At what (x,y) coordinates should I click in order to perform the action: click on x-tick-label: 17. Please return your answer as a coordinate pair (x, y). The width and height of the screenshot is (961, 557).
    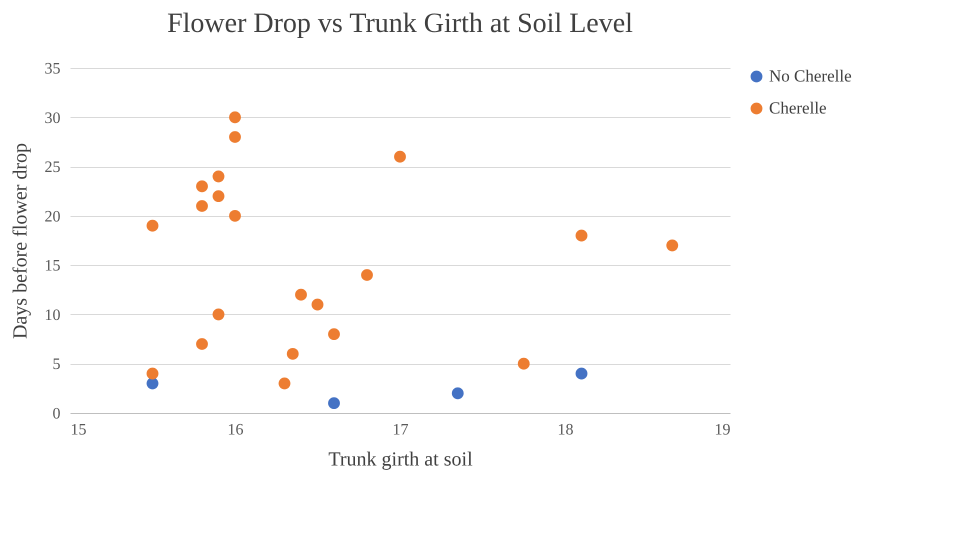
    Looking at the image, I should click on (400, 430).